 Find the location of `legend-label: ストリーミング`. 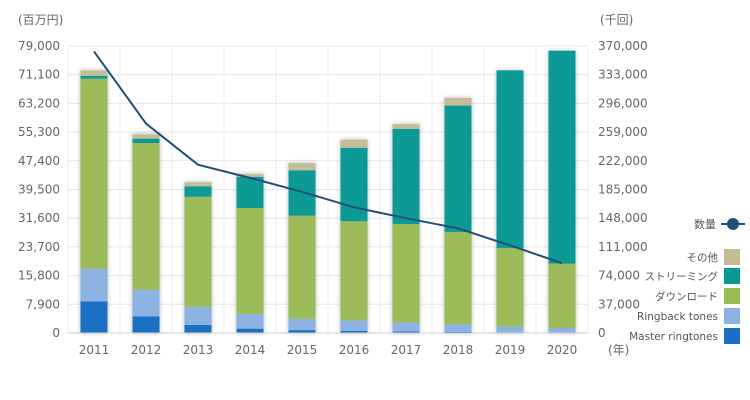

legend-label: ストリーミング is located at coordinates (682, 276).